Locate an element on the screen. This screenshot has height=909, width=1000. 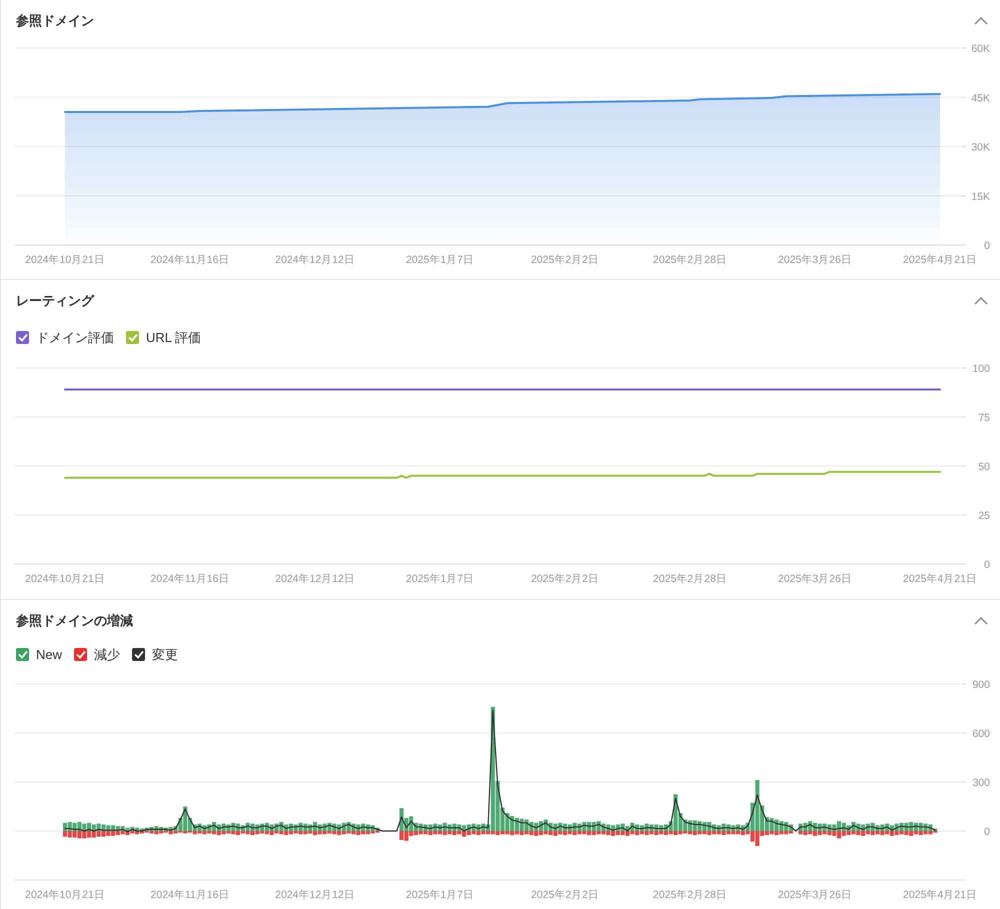
chart-title: 参照ドメイン is located at coordinates (54, 20).